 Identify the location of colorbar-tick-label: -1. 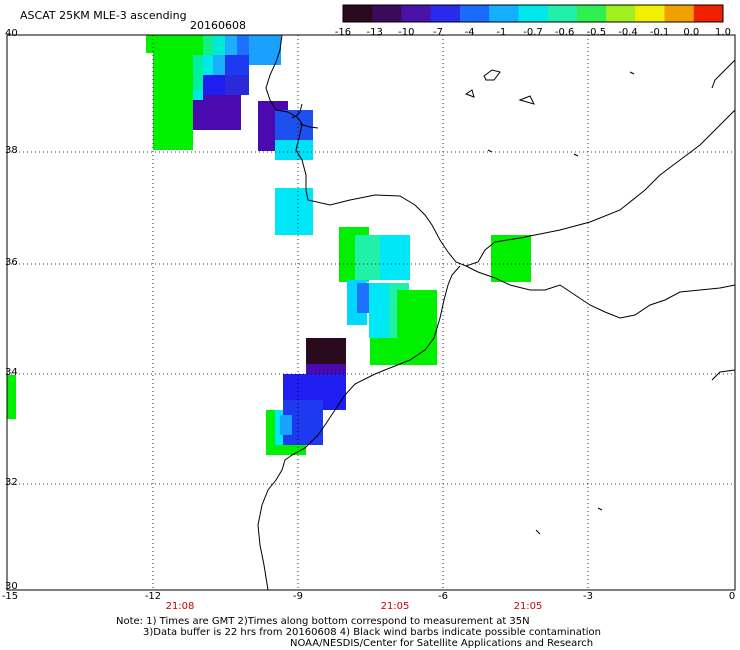
(501, 32).